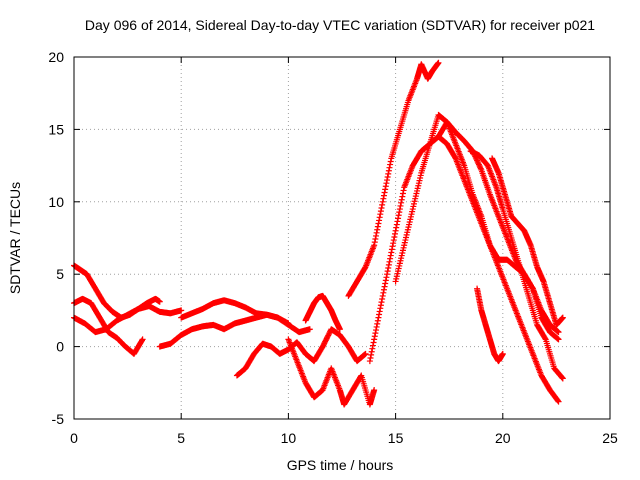  Describe the element at coordinates (58, 419) in the screenshot. I see `y-tick-label: -5` at that location.